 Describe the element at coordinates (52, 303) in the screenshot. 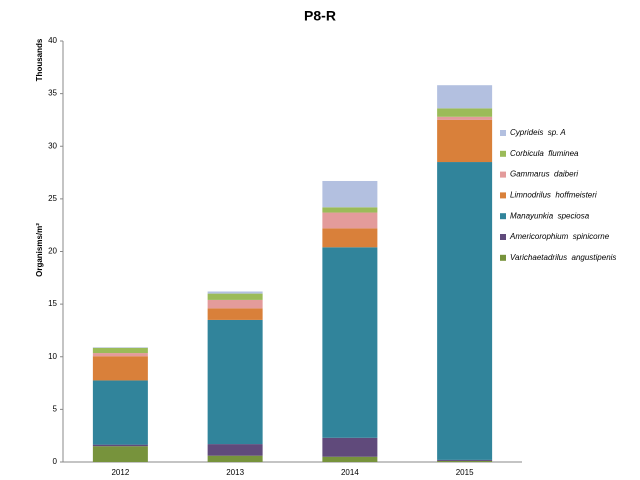

I see `y-tick-label: 15` at that location.